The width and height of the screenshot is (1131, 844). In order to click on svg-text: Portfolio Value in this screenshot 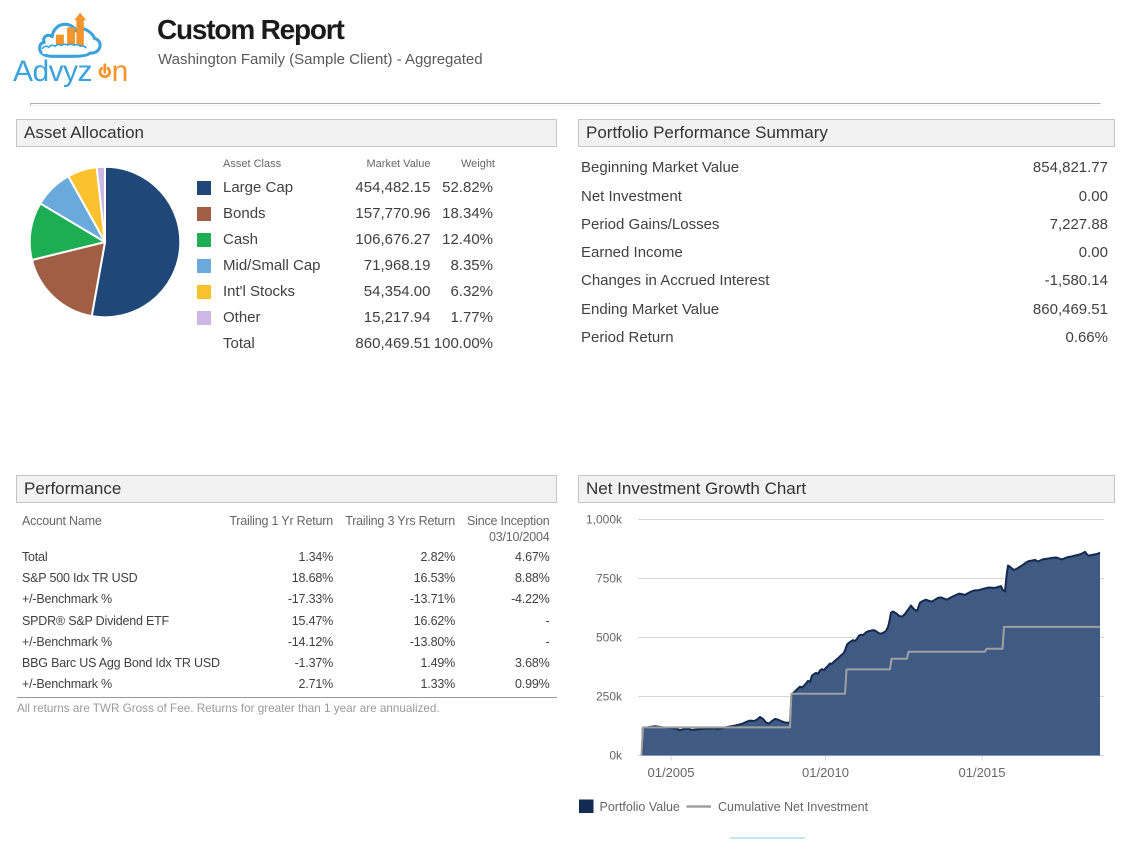, I will do `click(640, 807)`.